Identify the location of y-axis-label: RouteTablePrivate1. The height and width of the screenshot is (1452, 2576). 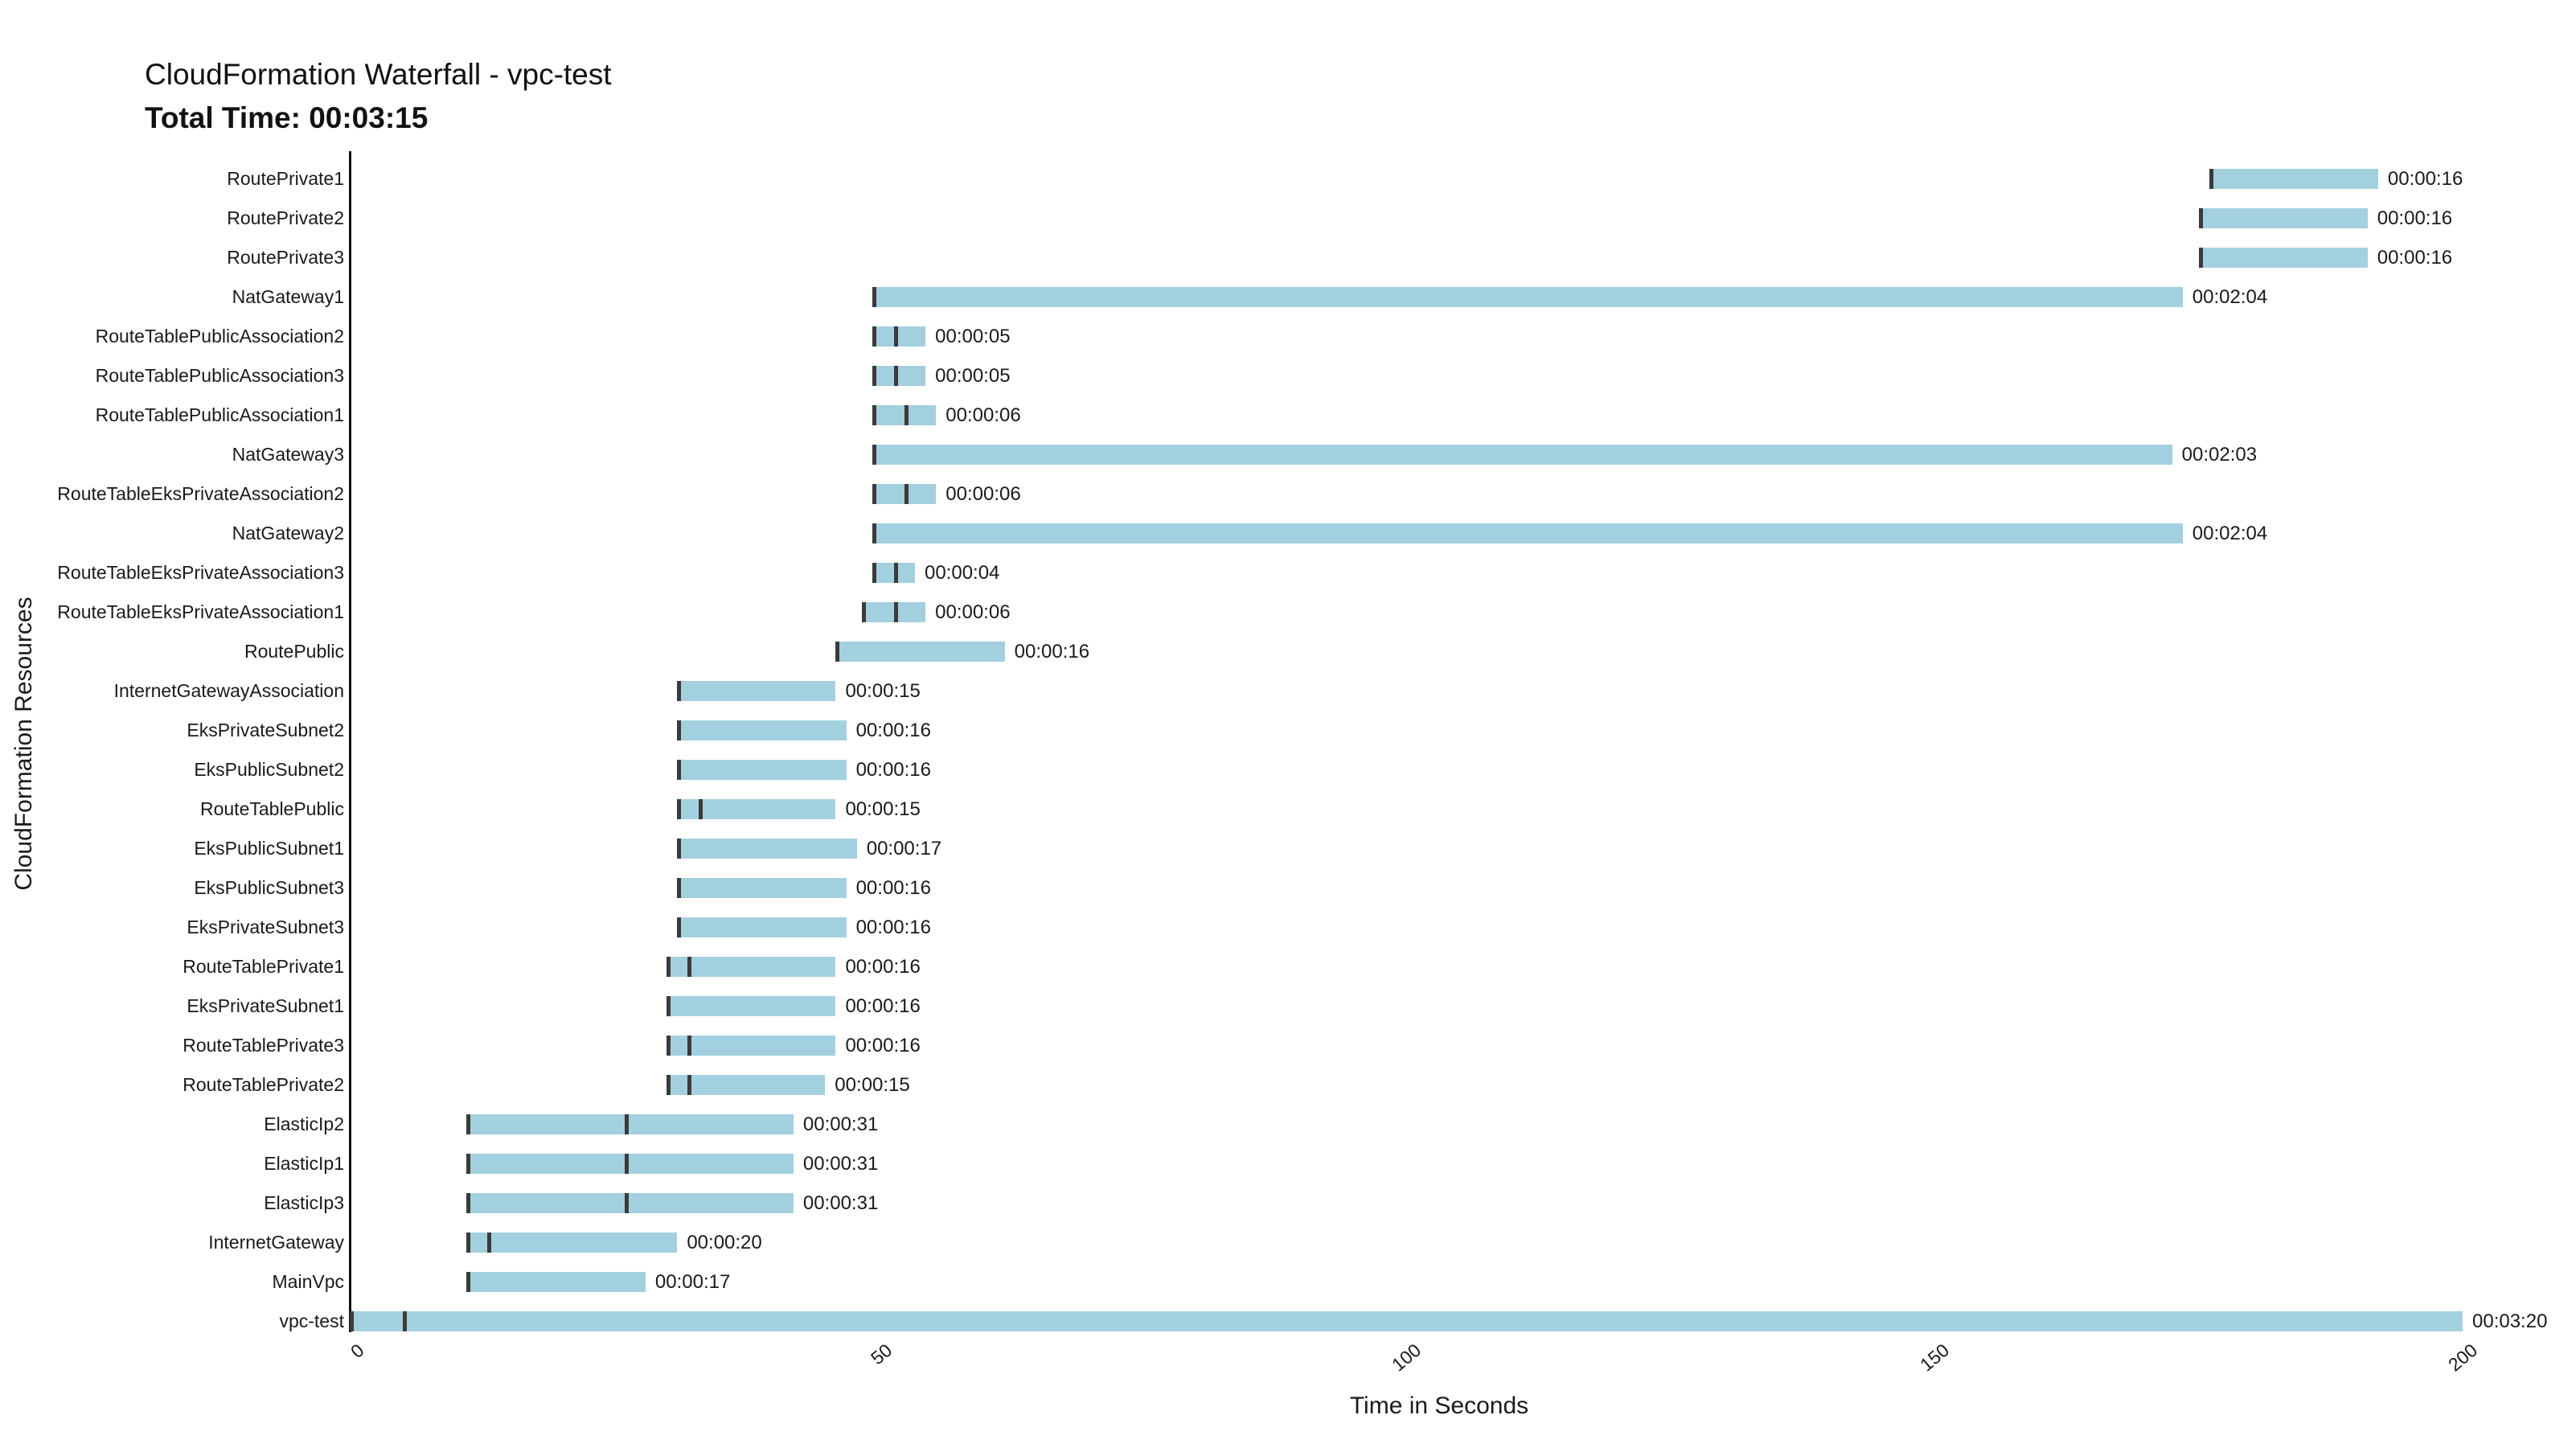
(263, 966).